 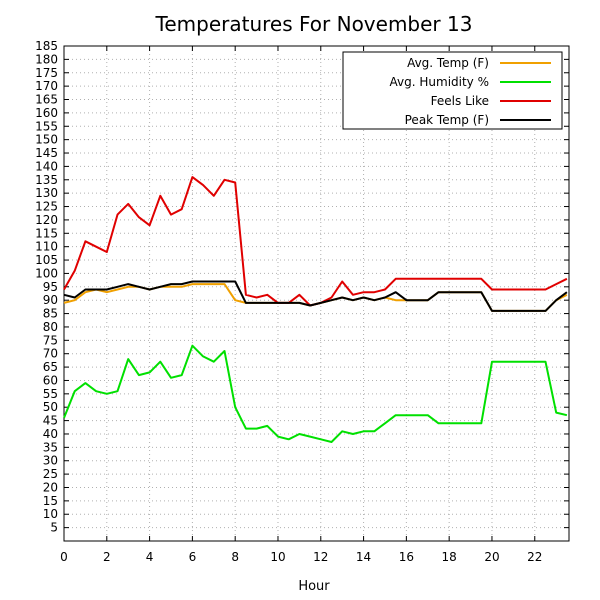 I want to click on y-tick-label: 25, so click(x=50, y=474).